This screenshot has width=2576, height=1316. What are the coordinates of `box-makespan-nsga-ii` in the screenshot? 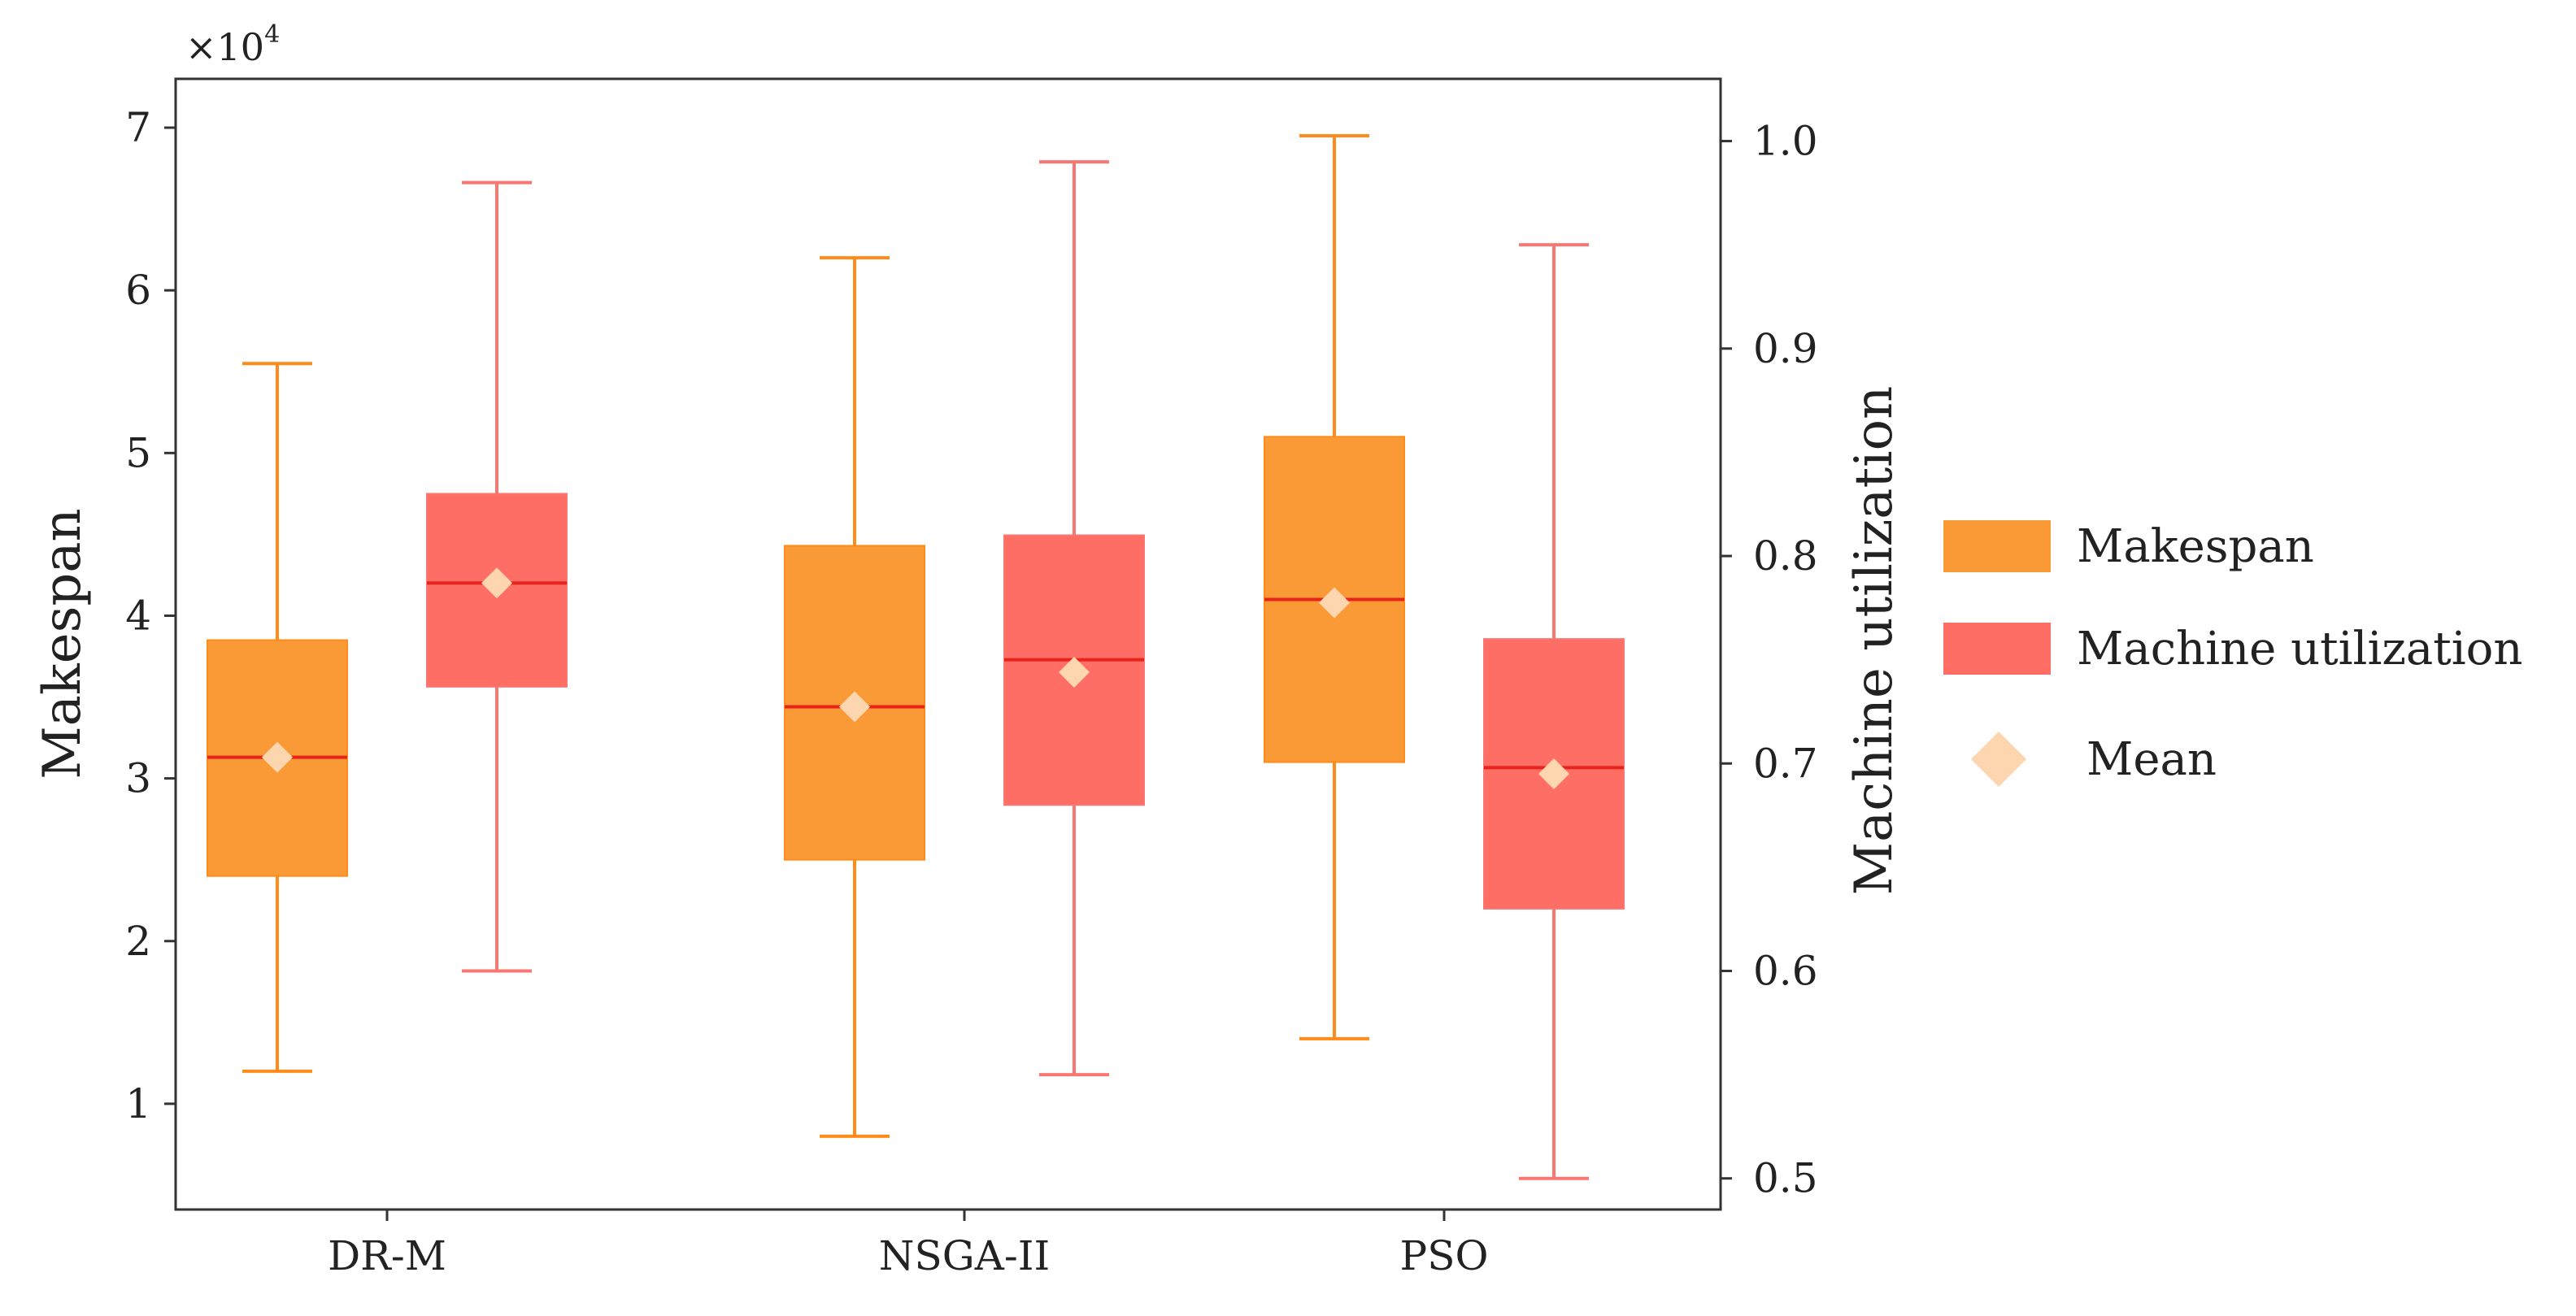 It's located at (855, 697).